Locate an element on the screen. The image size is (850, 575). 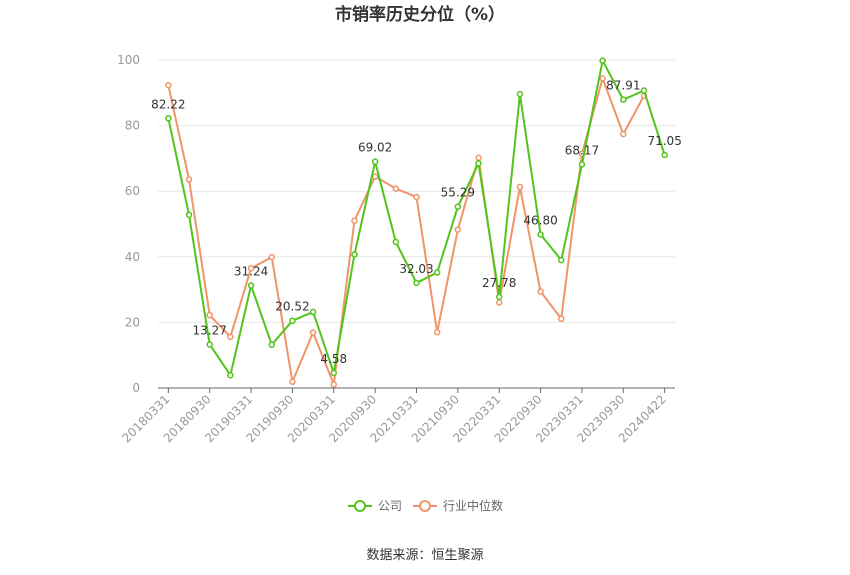
data-label: 13.27 is located at coordinates (210, 330).